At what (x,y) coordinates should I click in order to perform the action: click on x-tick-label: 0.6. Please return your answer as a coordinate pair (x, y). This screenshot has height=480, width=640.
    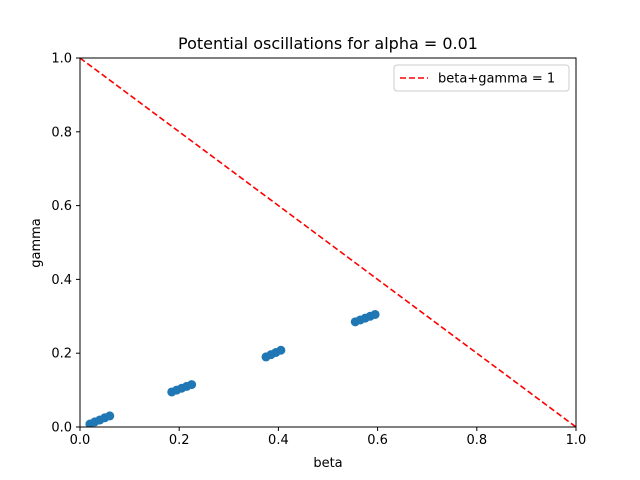
    Looking at the image, I should click on (377, 440).